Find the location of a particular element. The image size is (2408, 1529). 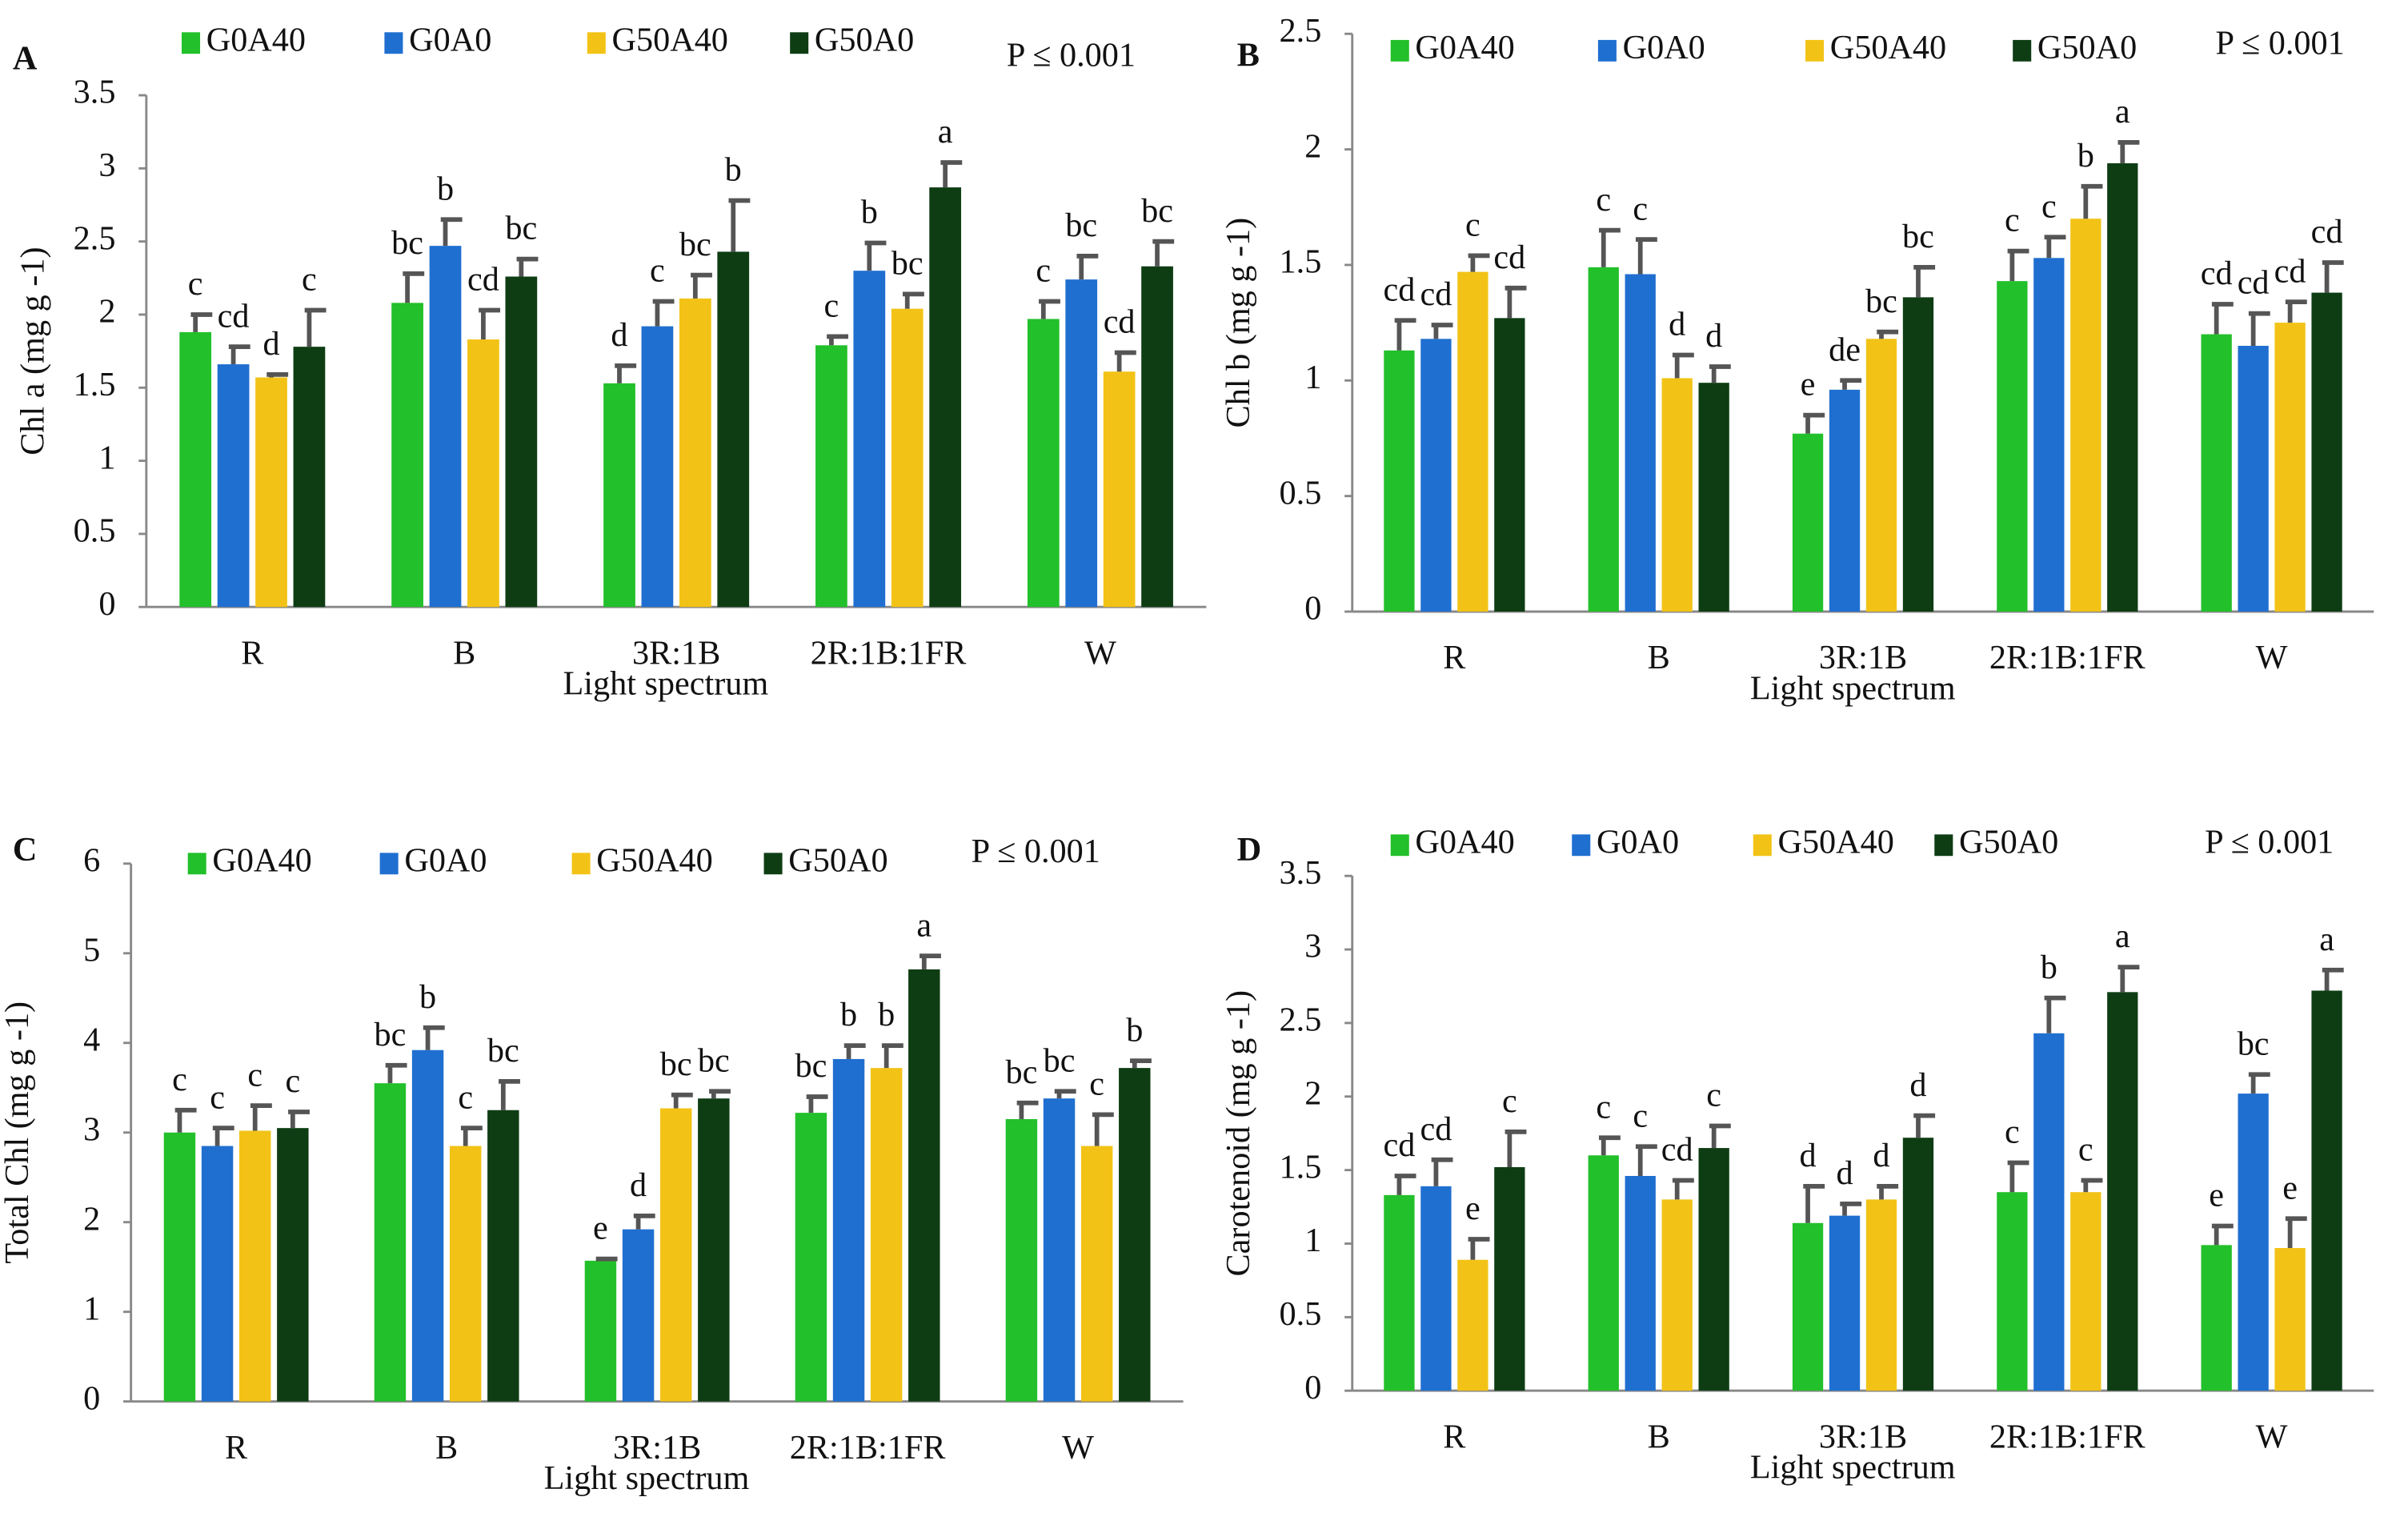

y-axis-label: Chl a (mg g -1) is located at coordinates (32, 351).